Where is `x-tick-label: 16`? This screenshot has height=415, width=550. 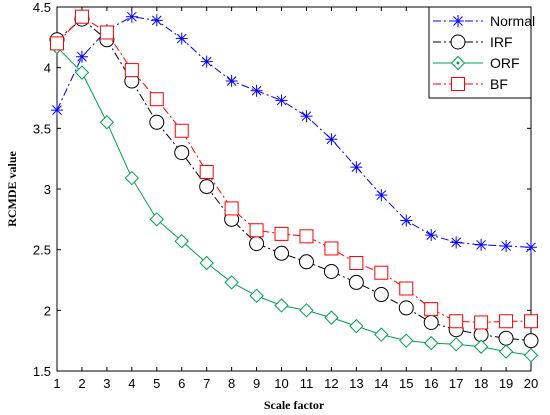
x-tick-label: 16 is located at coordinates (431, 383).